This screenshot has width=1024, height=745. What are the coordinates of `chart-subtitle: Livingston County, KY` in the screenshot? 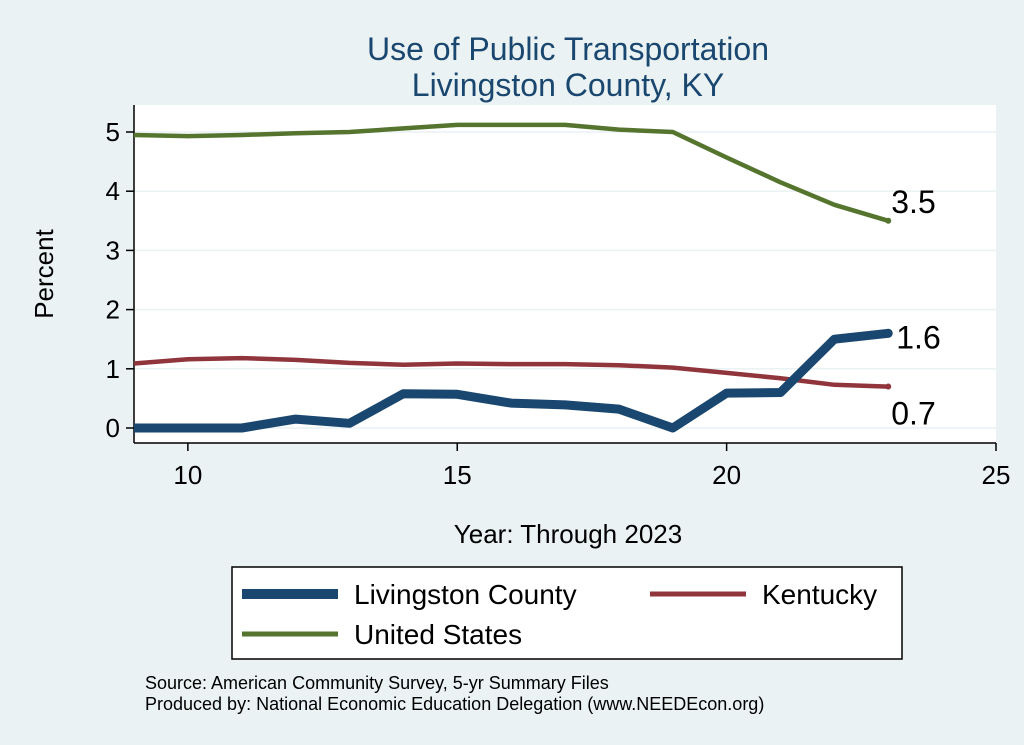 It's located at (568, 85).